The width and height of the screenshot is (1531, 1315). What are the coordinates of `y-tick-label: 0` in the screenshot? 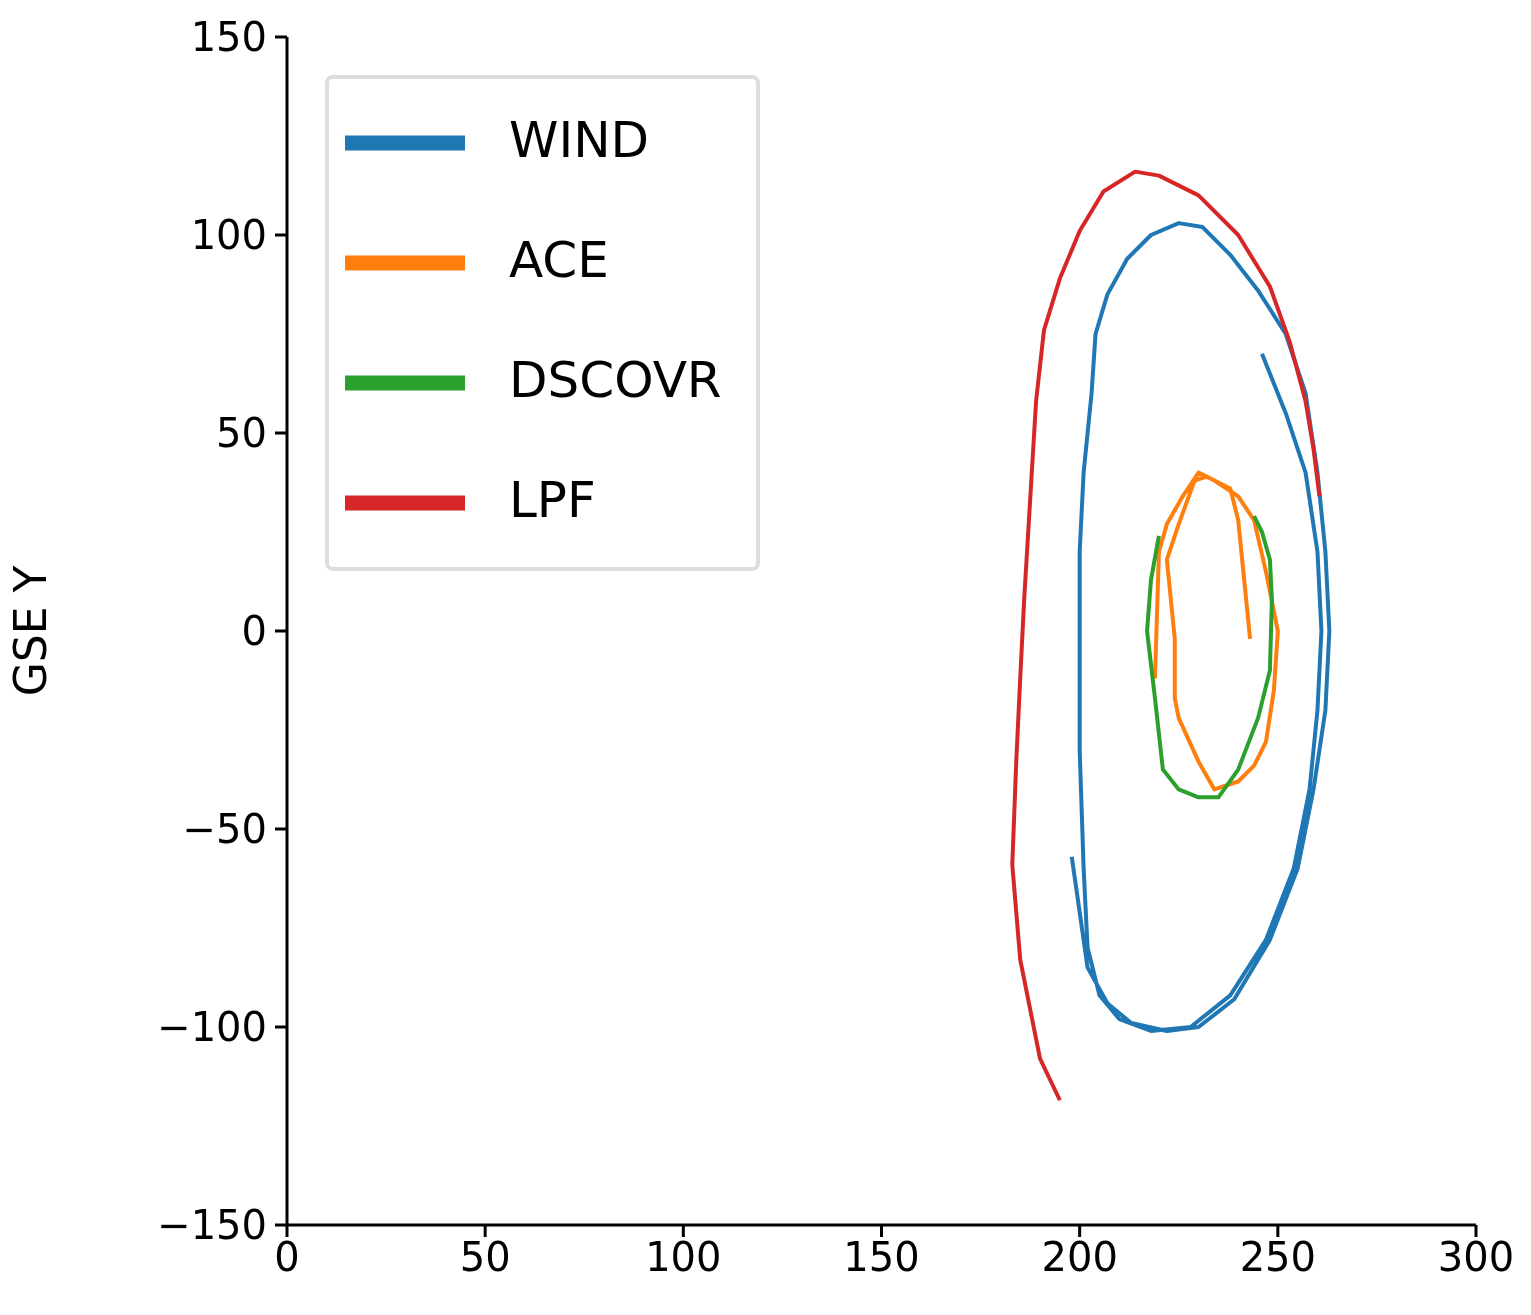 It's located at (254, 631).